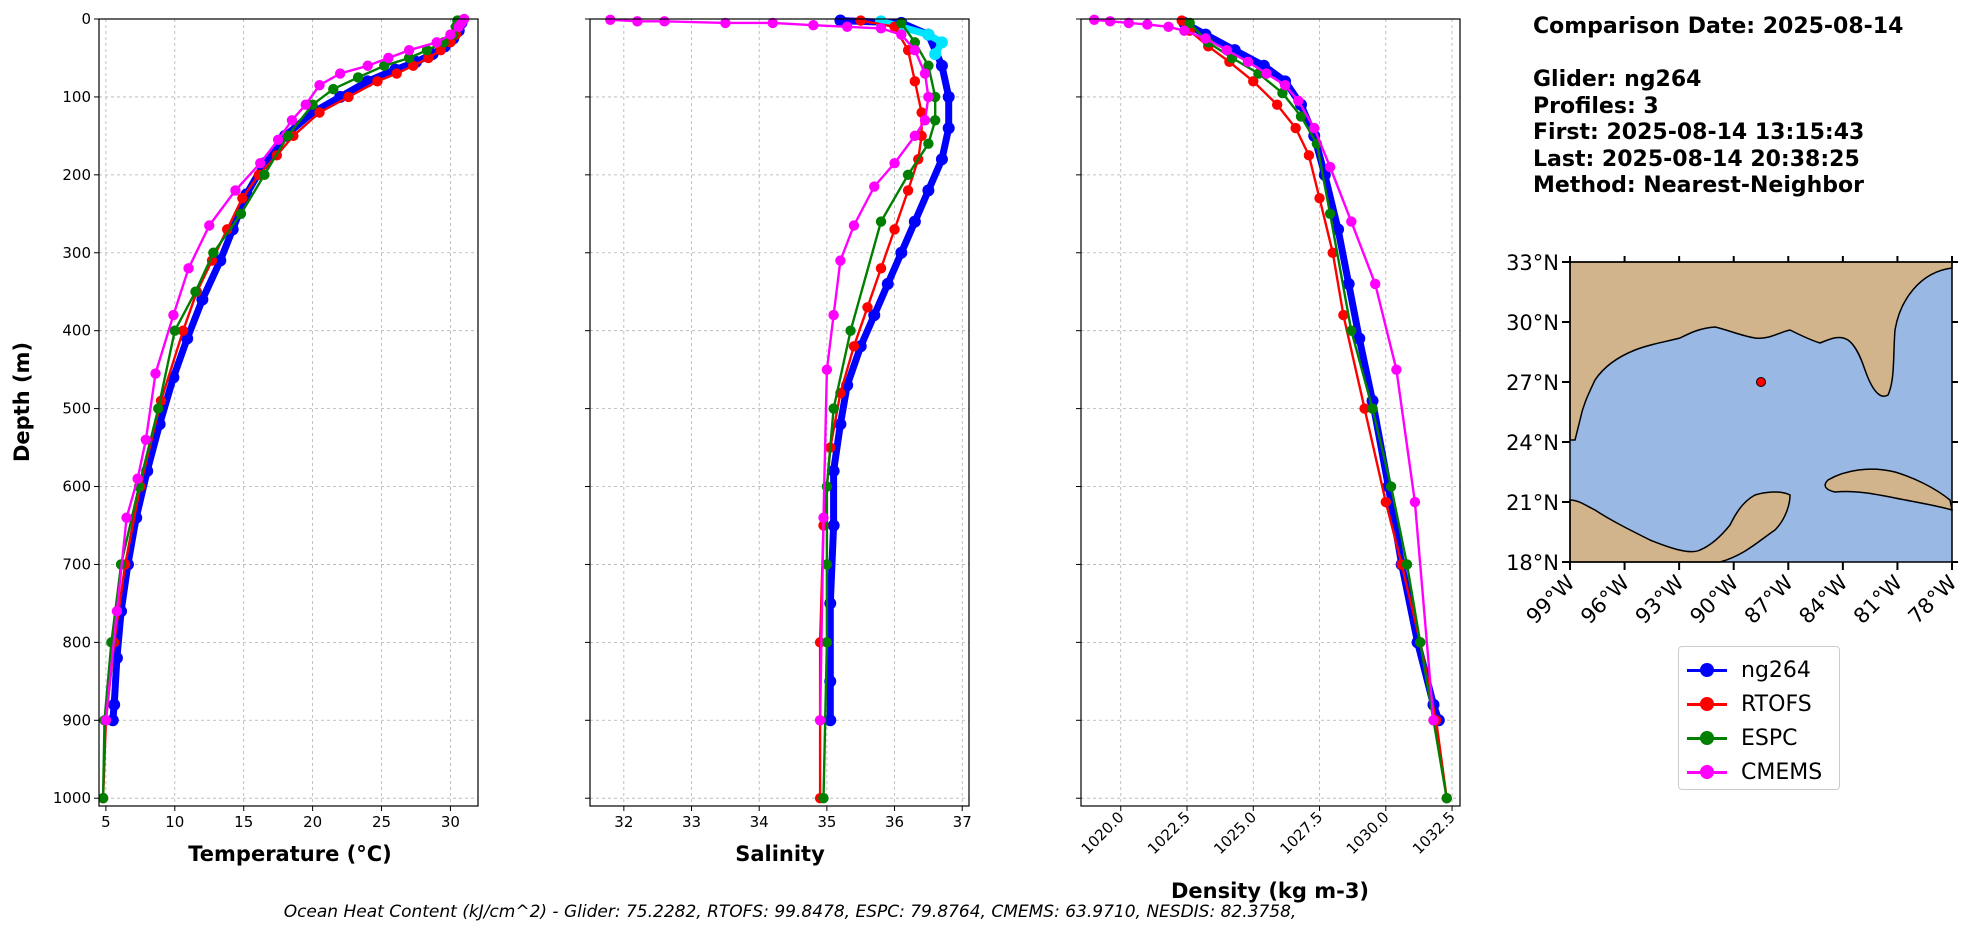  Describe the element at coordinates (1596, 106) in the screenshot. I see `profile-count: Profiles: 3` at that location.